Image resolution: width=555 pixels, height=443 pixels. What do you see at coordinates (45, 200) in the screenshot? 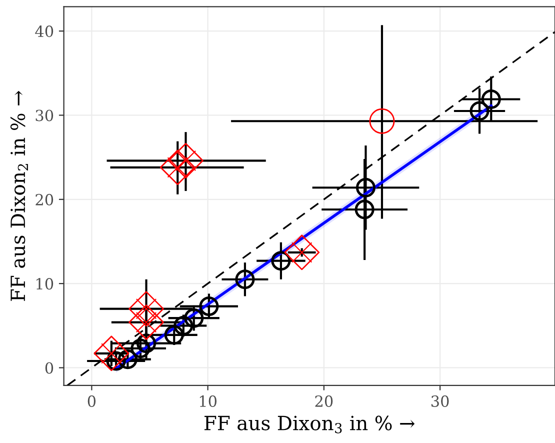
I see `y-tick-label: 20` at bounding box center [45, 200].